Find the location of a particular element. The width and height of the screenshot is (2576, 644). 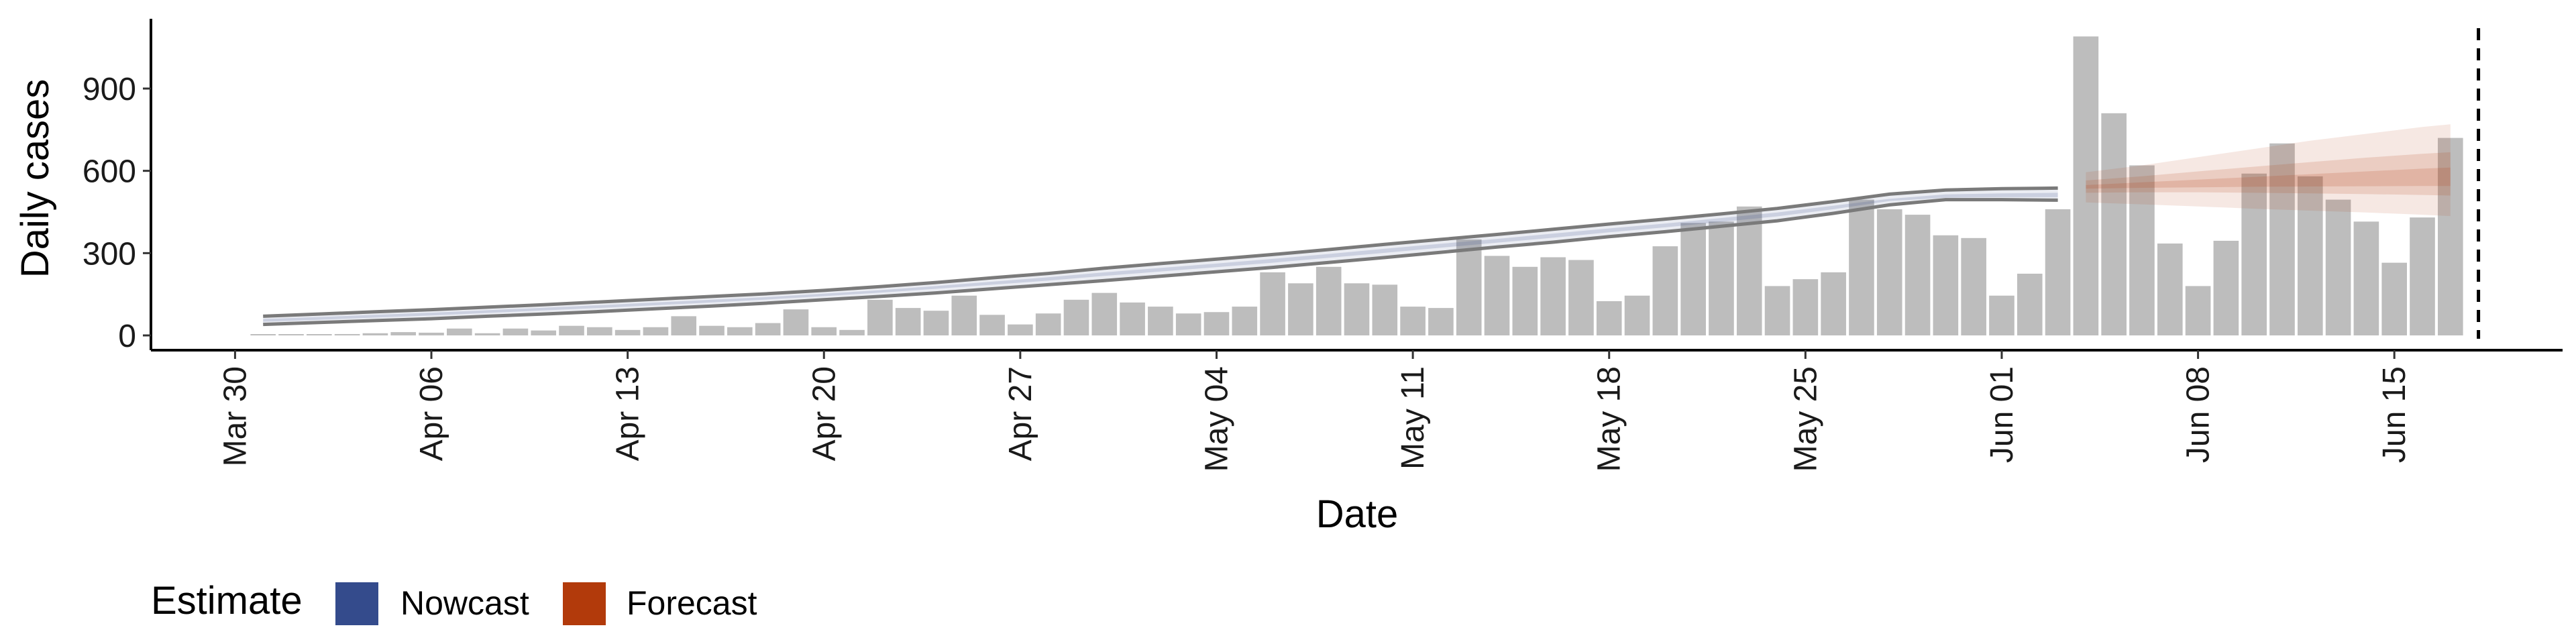

y-tick-label-300: 300 is located at coordinates (109, 254).